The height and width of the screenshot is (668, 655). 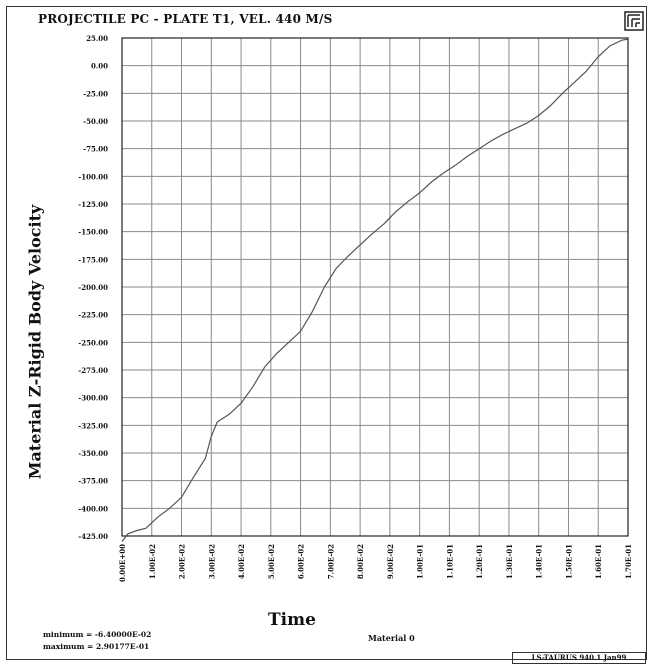 I want to click on maximum-note: maximum = 2.90177E-01, so click(x=96, y=646).